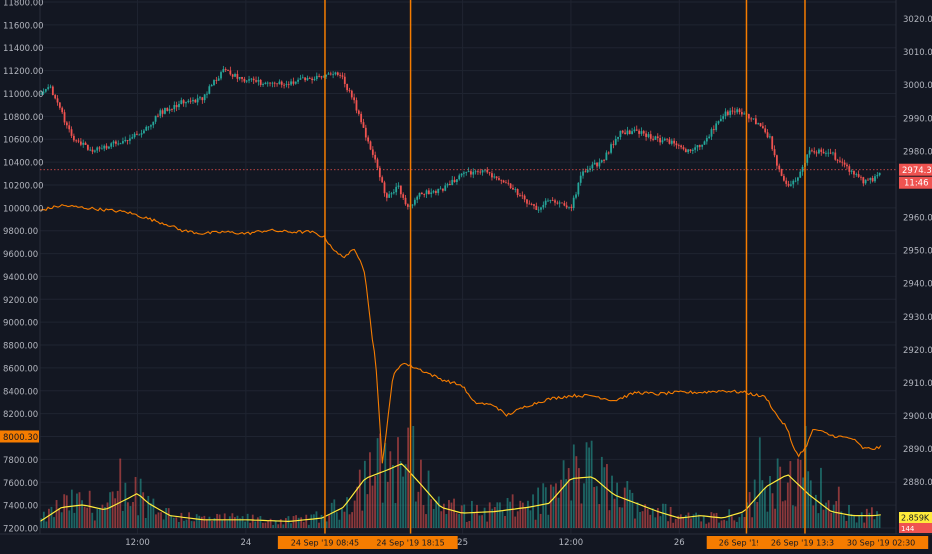 This screenshot has width=932, height=554. What do you see at coordinates (915, 182) in the screenshot?
I see `countdown-label-bg` at bounding box center [915, 182].